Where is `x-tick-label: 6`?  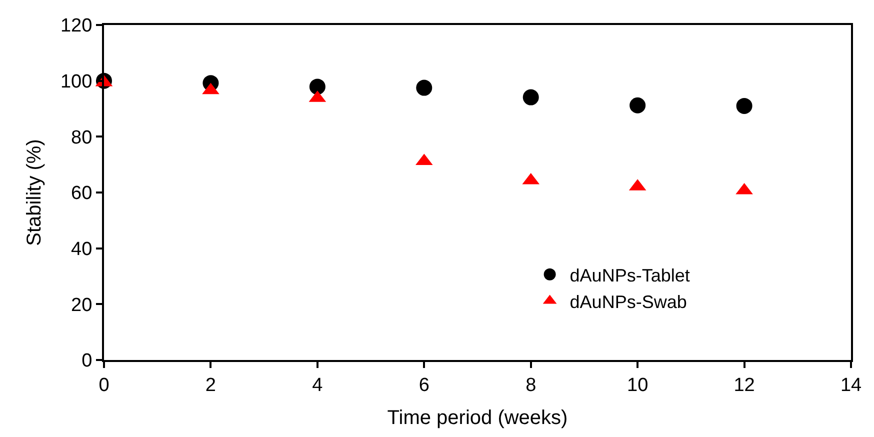 x-tick-label: 6 is located at coordinates (424, 385).